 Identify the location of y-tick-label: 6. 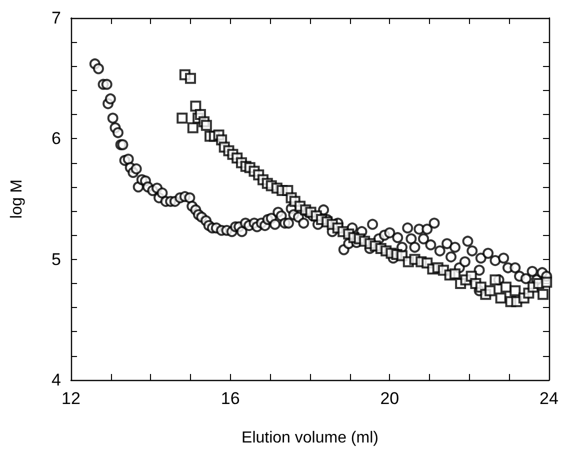
(56, 138).